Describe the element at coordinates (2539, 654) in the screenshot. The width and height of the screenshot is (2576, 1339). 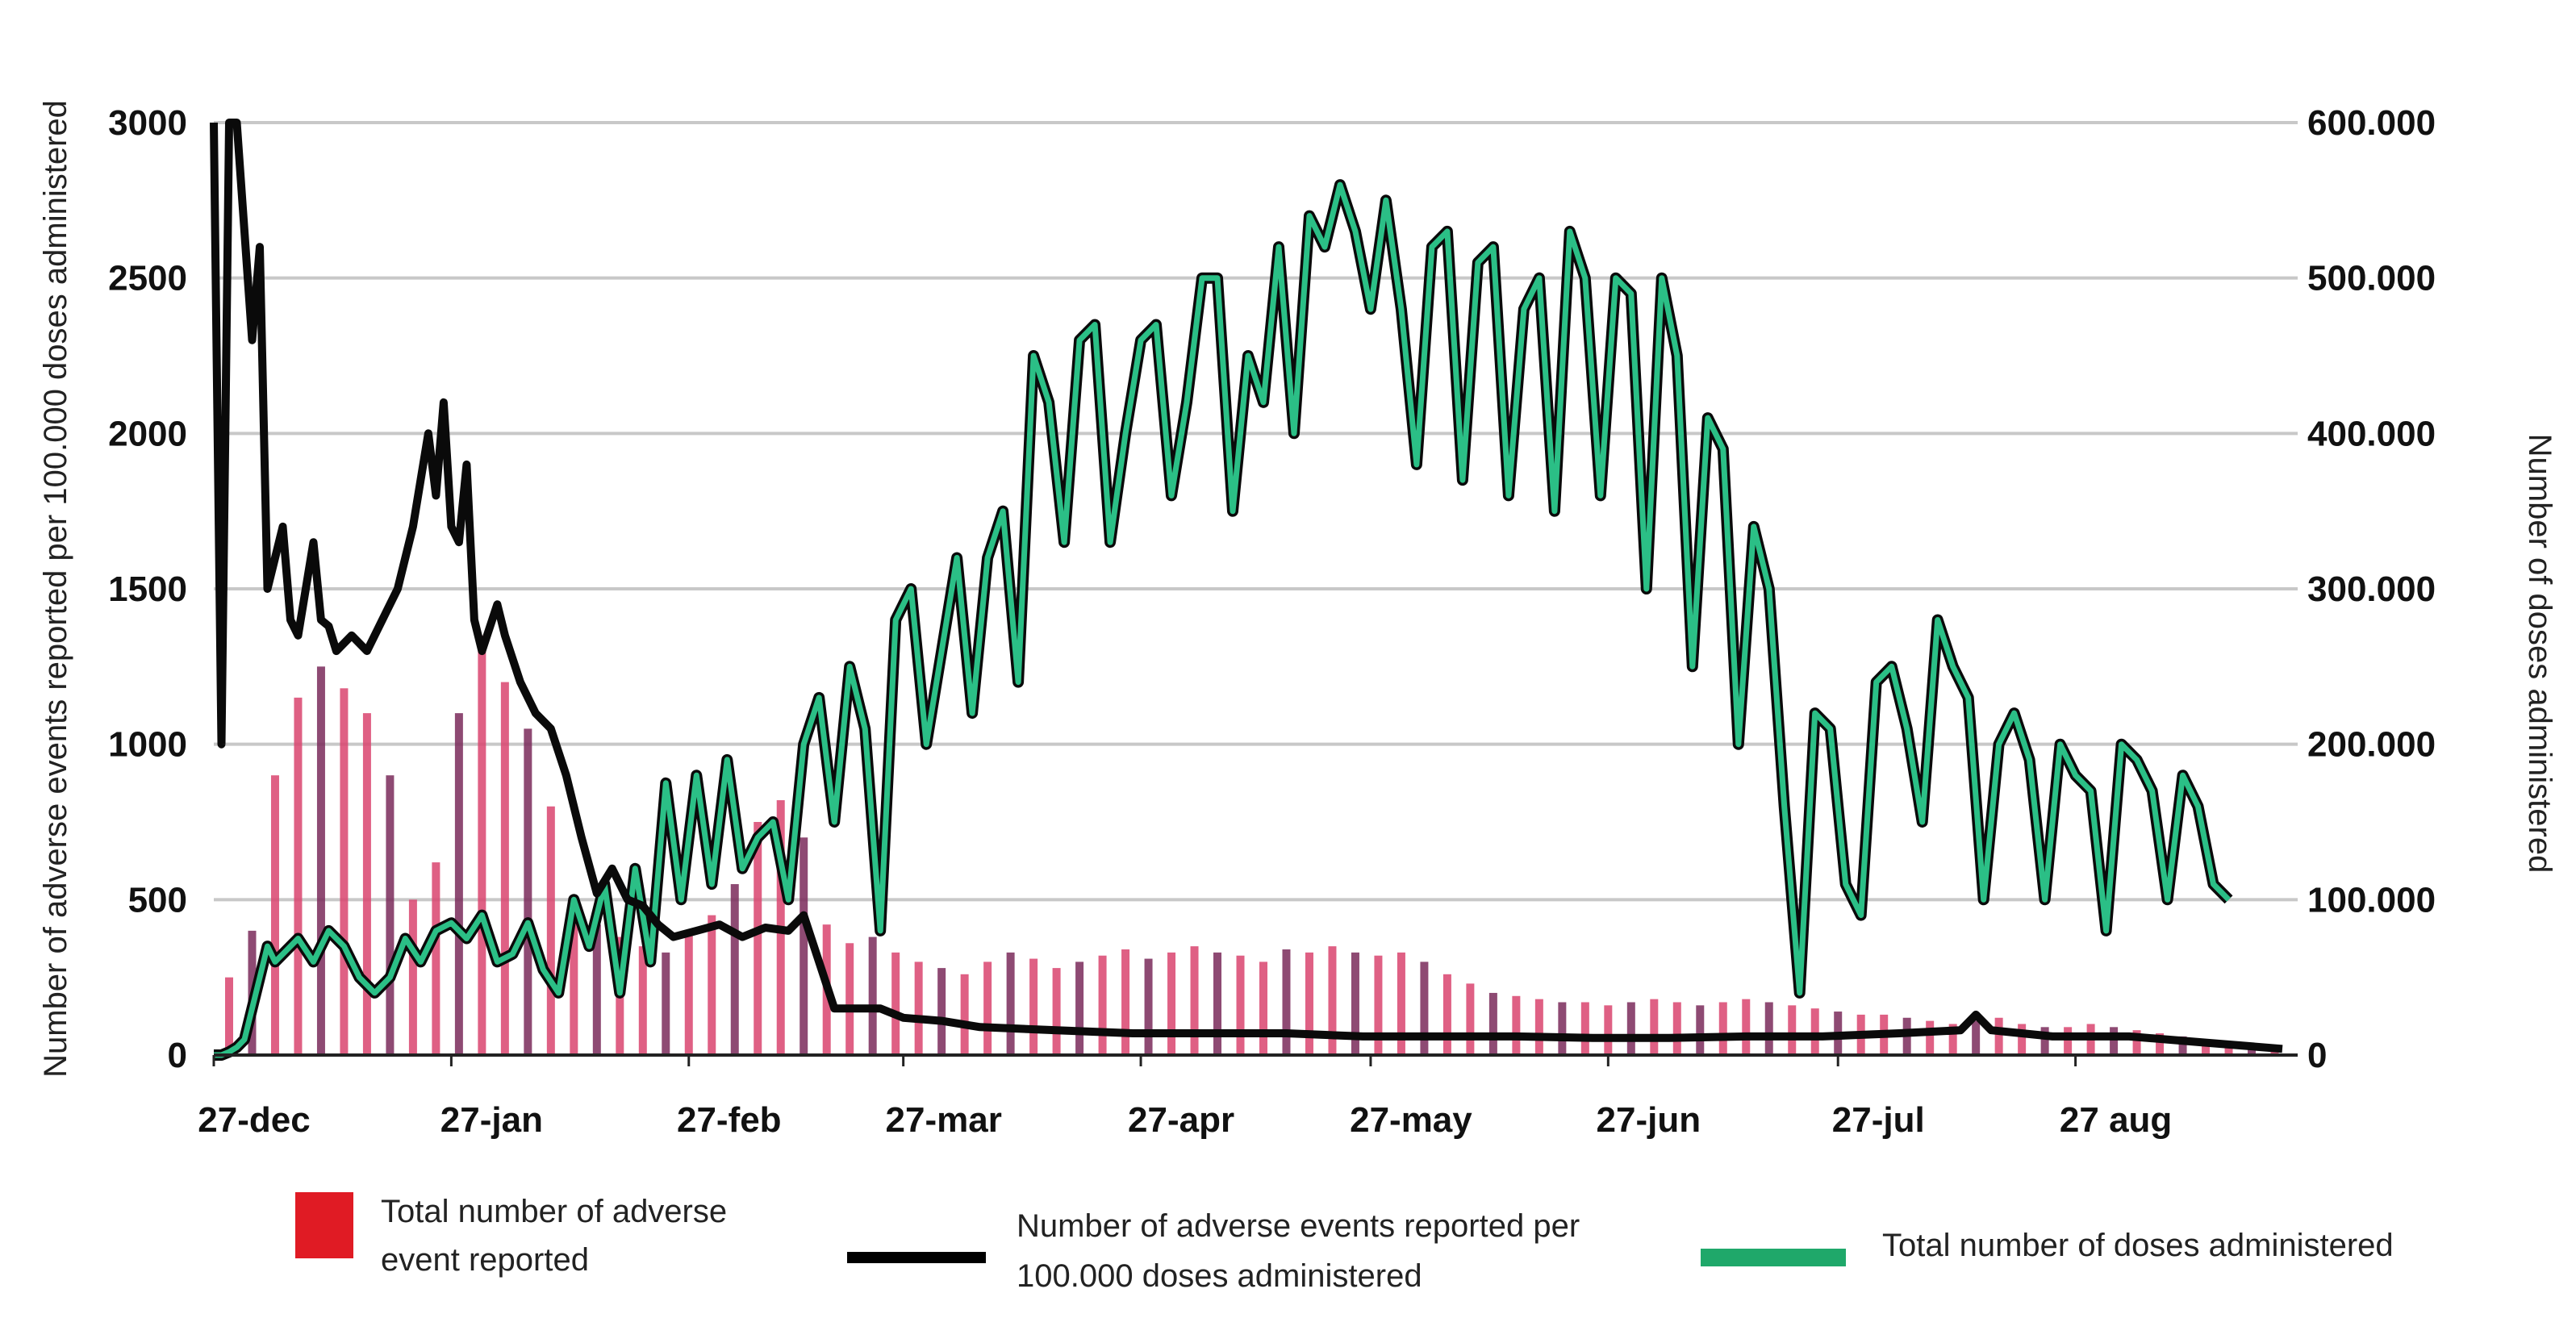
I see `y-axis-right-title: Number of doses administered` at that location.